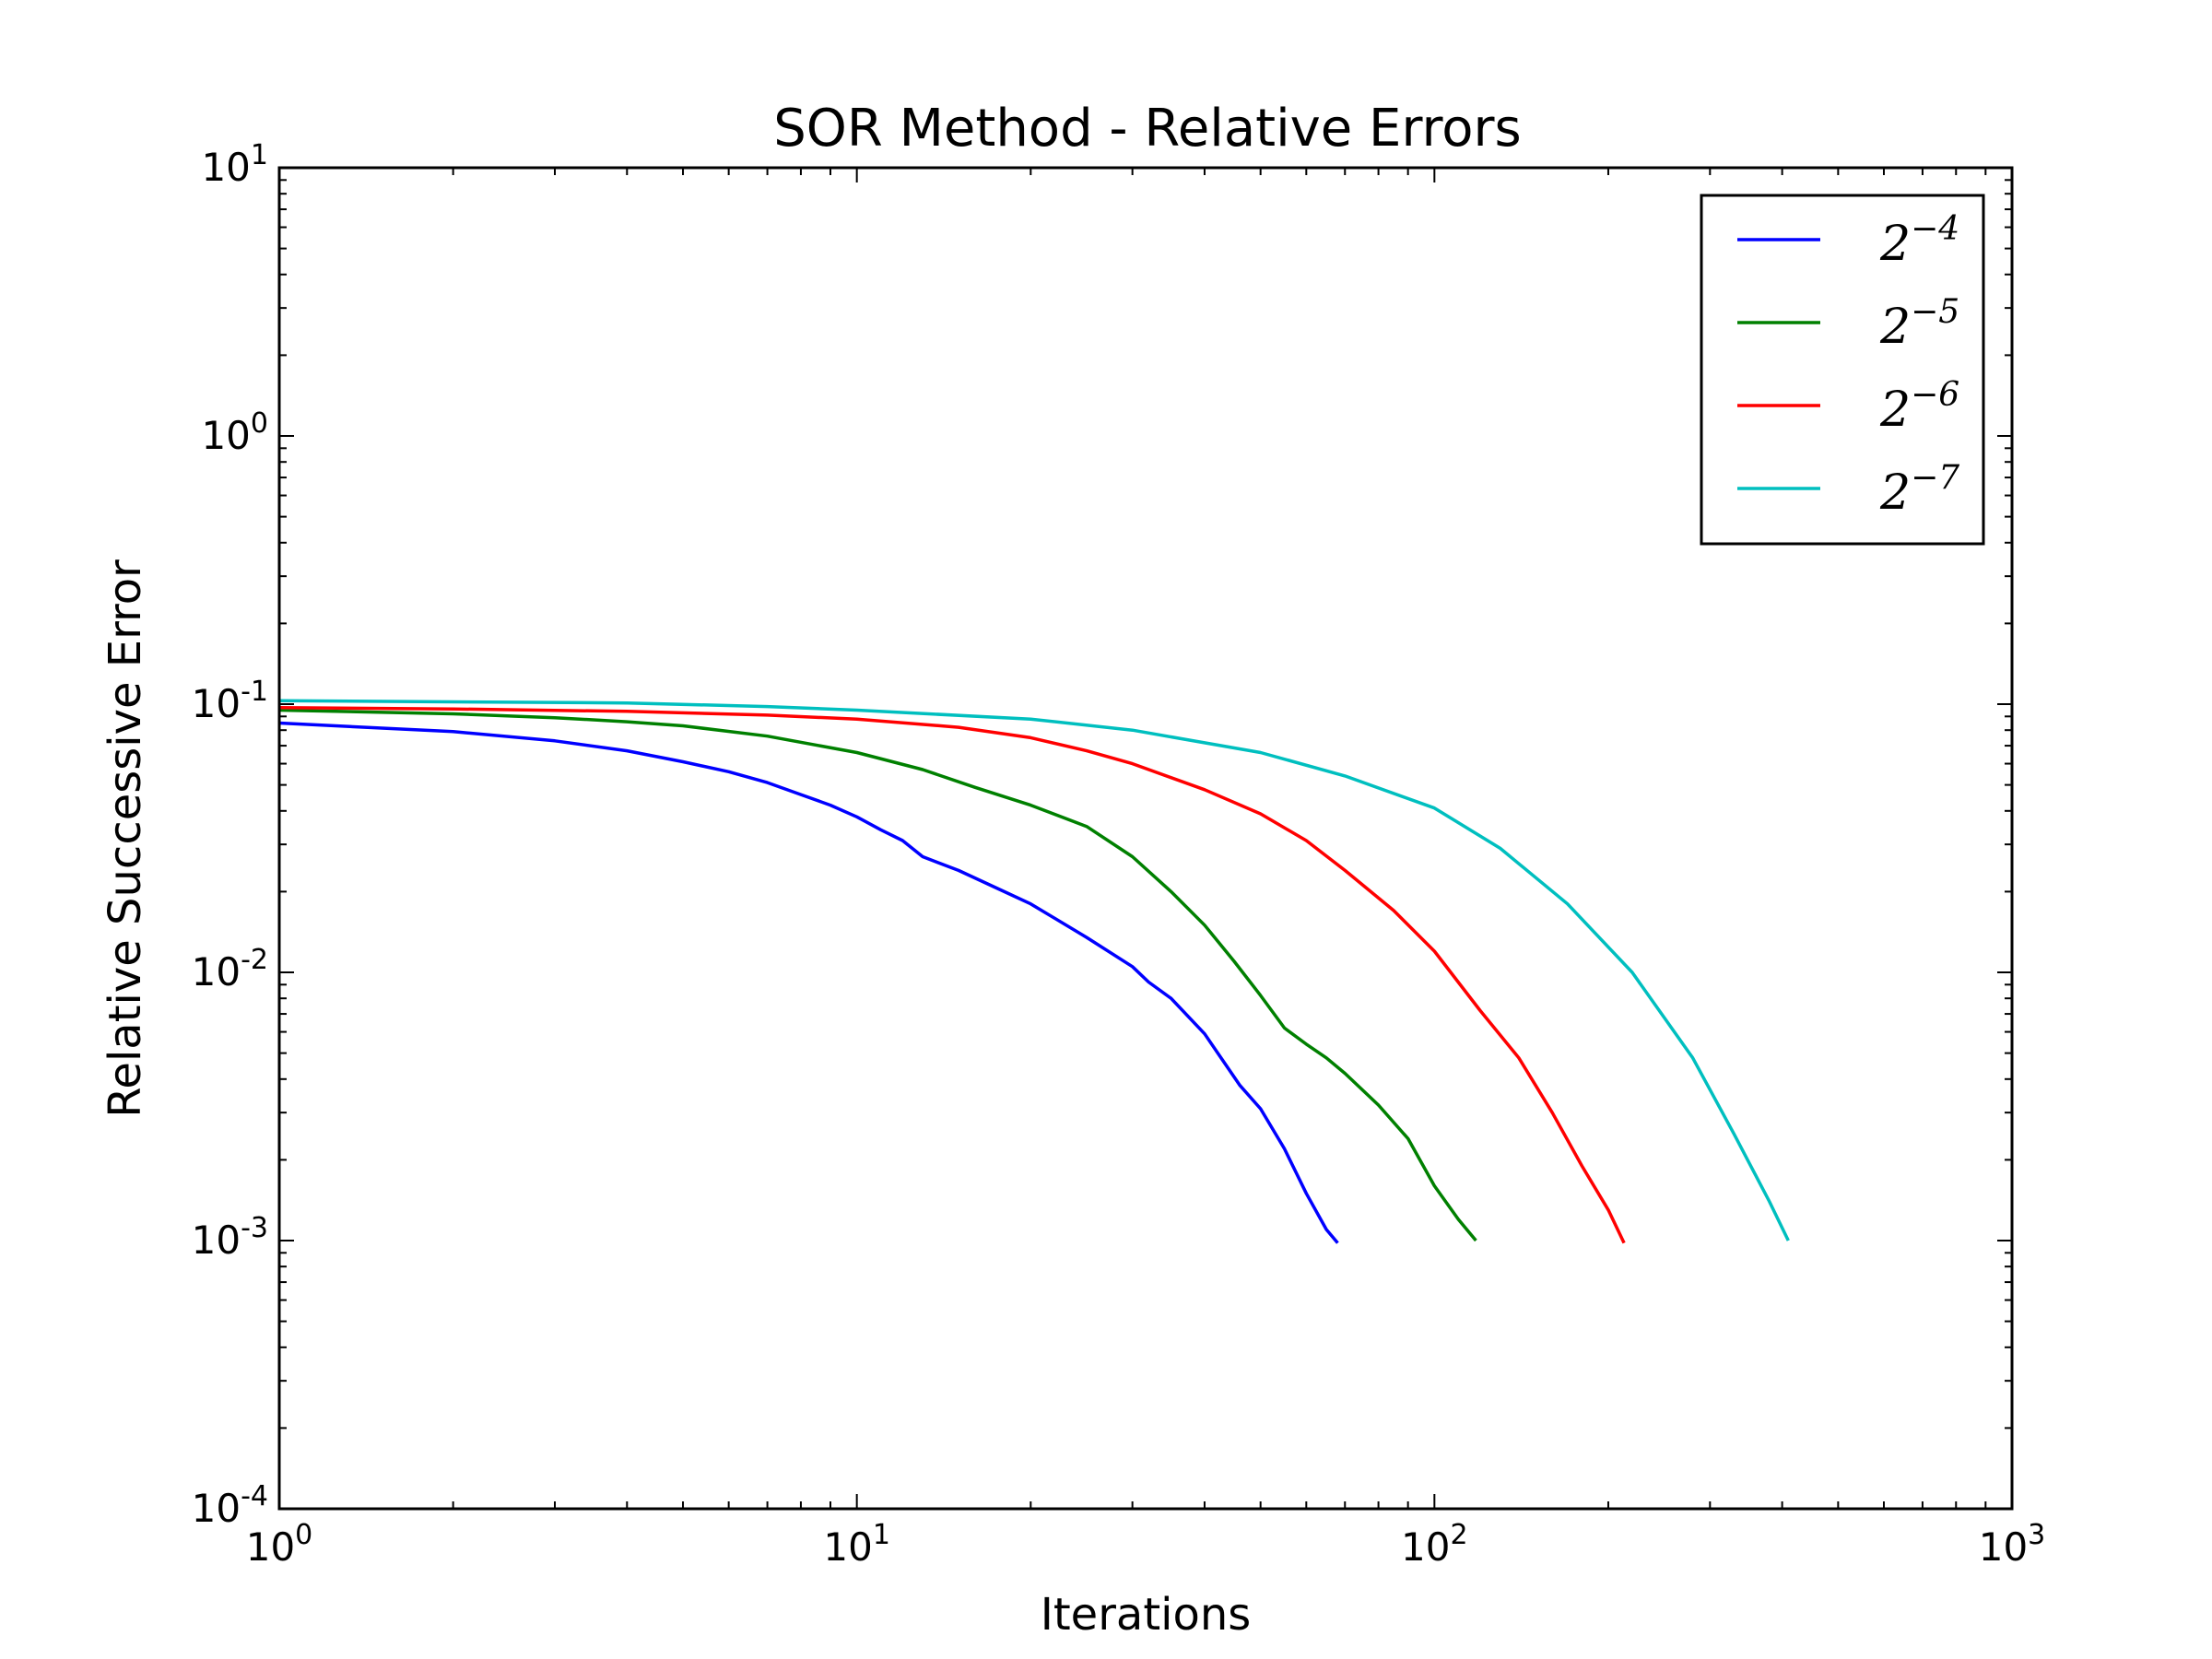  What do you see at coordinates (2012, 1544) in the screenshot?
I see `x-tick-label-3: 10³` at bounding box center [2012, 1544].